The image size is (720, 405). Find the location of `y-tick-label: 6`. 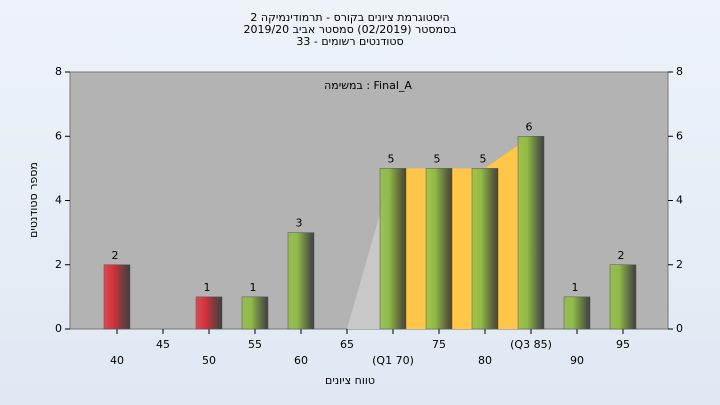

y-tick-label: 6 is located at coordinates (58, 135).